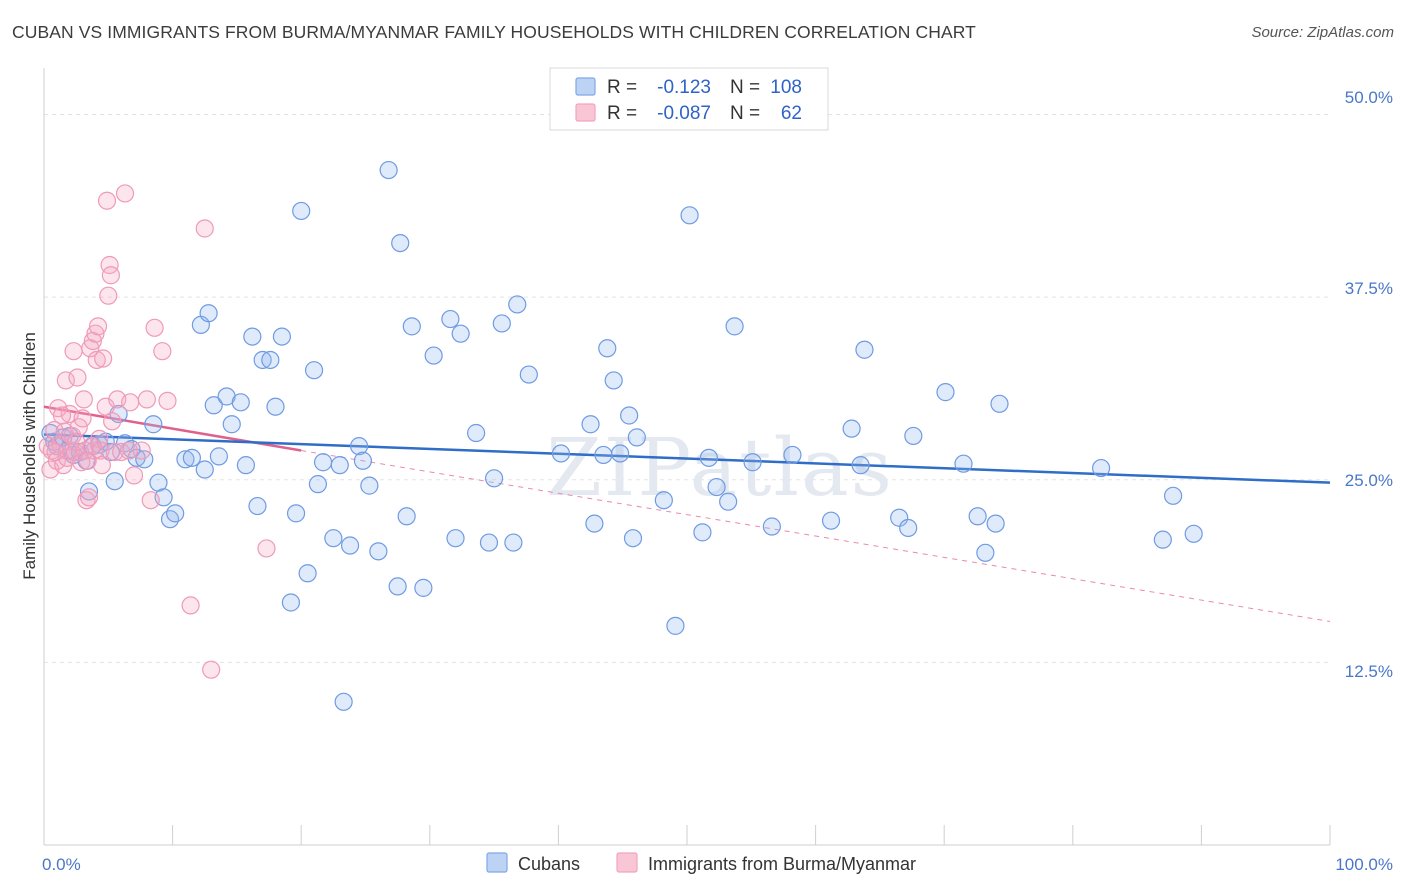 The image size is (1406, 892). I want to click on watermark: ZIPatlas, so click(720, 467).